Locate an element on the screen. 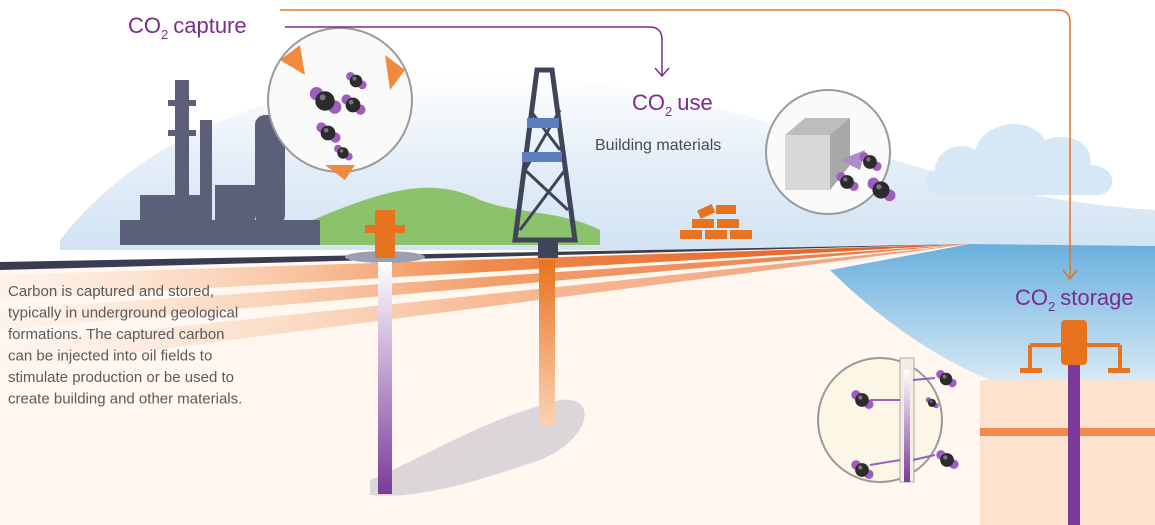 The image size is (1155, 525). label-text: use is located at coordinates (694, 102).